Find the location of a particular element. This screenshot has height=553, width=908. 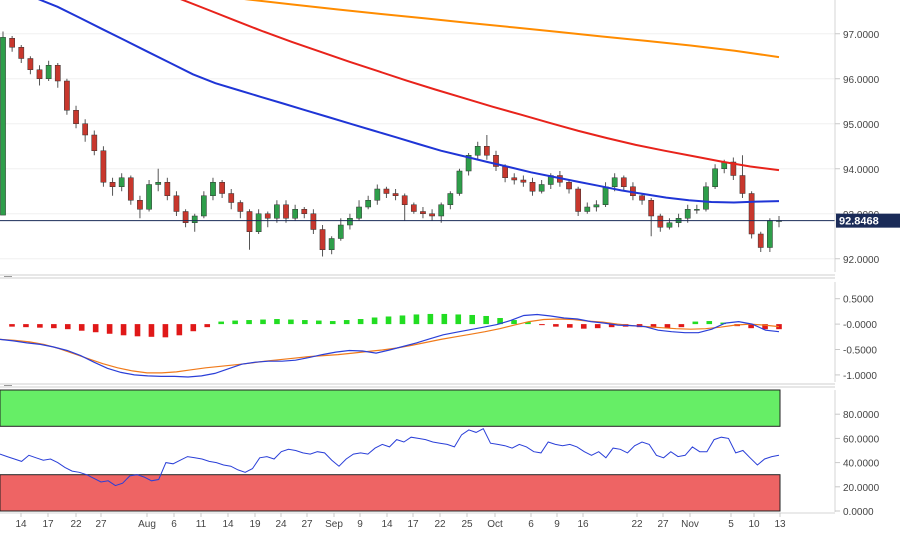

macd-tick-label: -1.0000 is located at coordinates (860, 376).